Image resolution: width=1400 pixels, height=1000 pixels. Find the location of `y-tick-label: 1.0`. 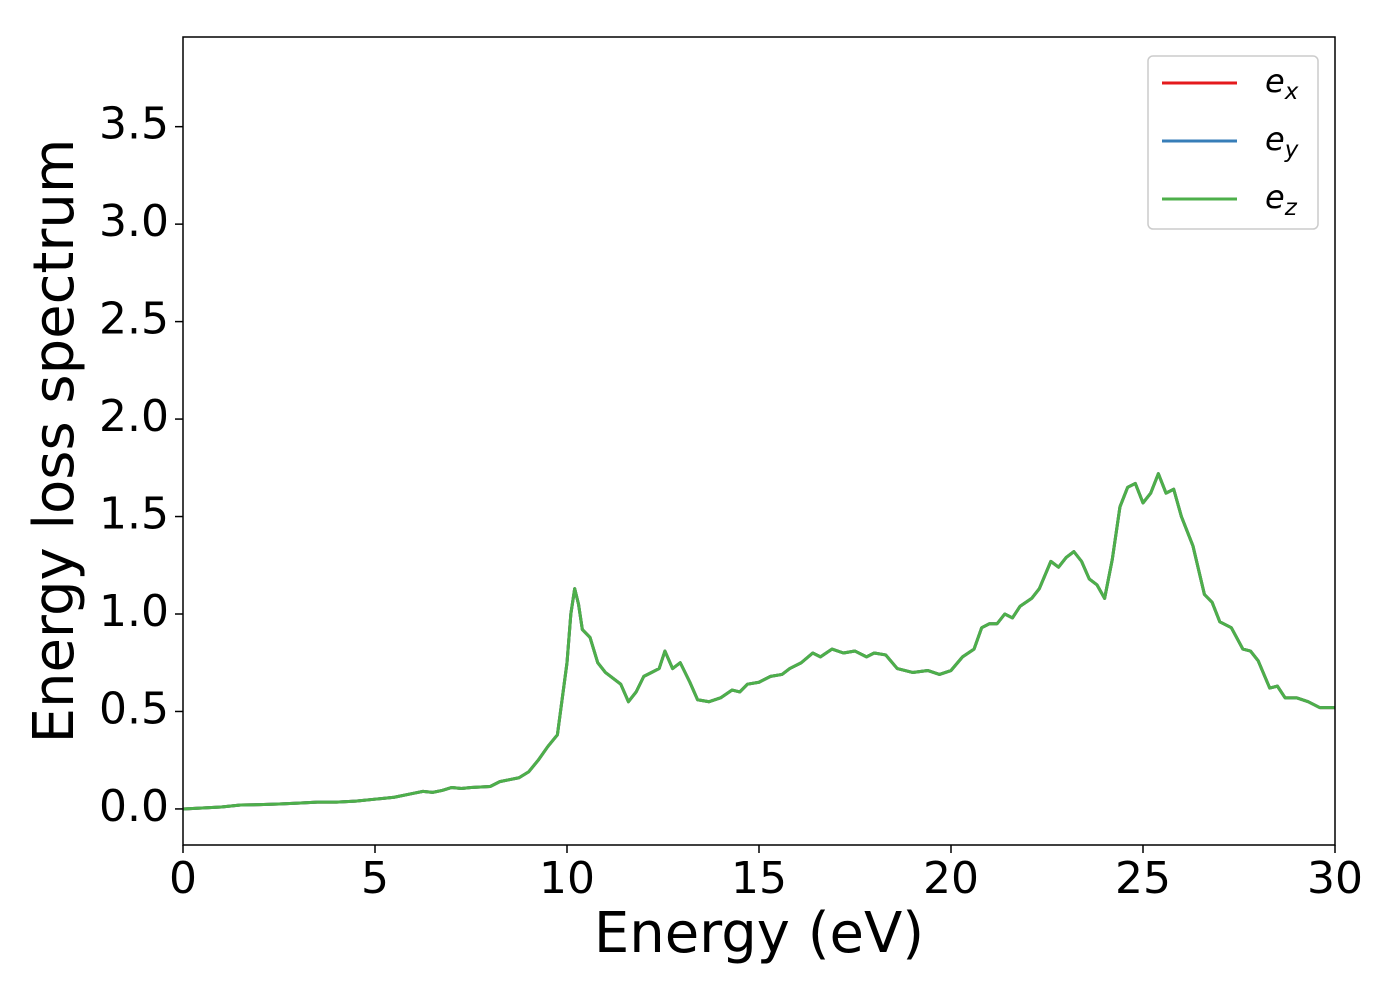

y-tick-label: 1.0 is located at coordinates (134, 611).